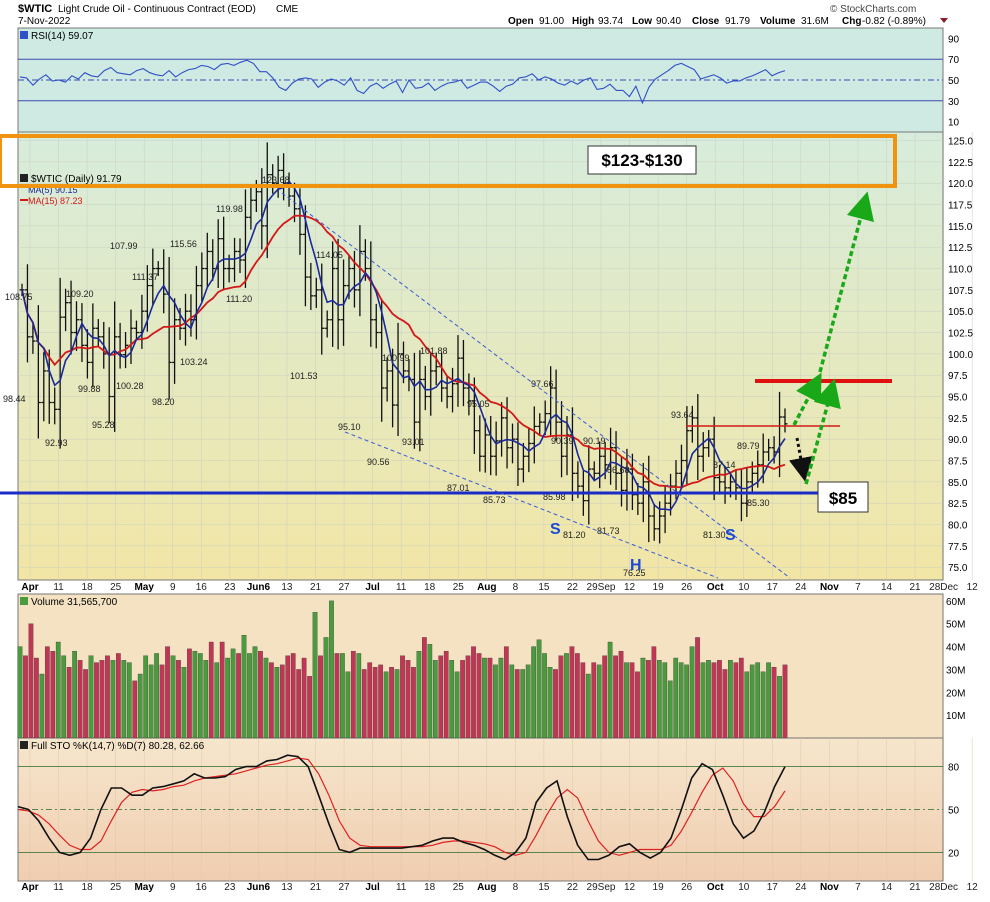 The image size is (990, 902). Describe the element at coordinates (239, 299) in the screenshot. I see `price-data-label: 111.20` at that location.